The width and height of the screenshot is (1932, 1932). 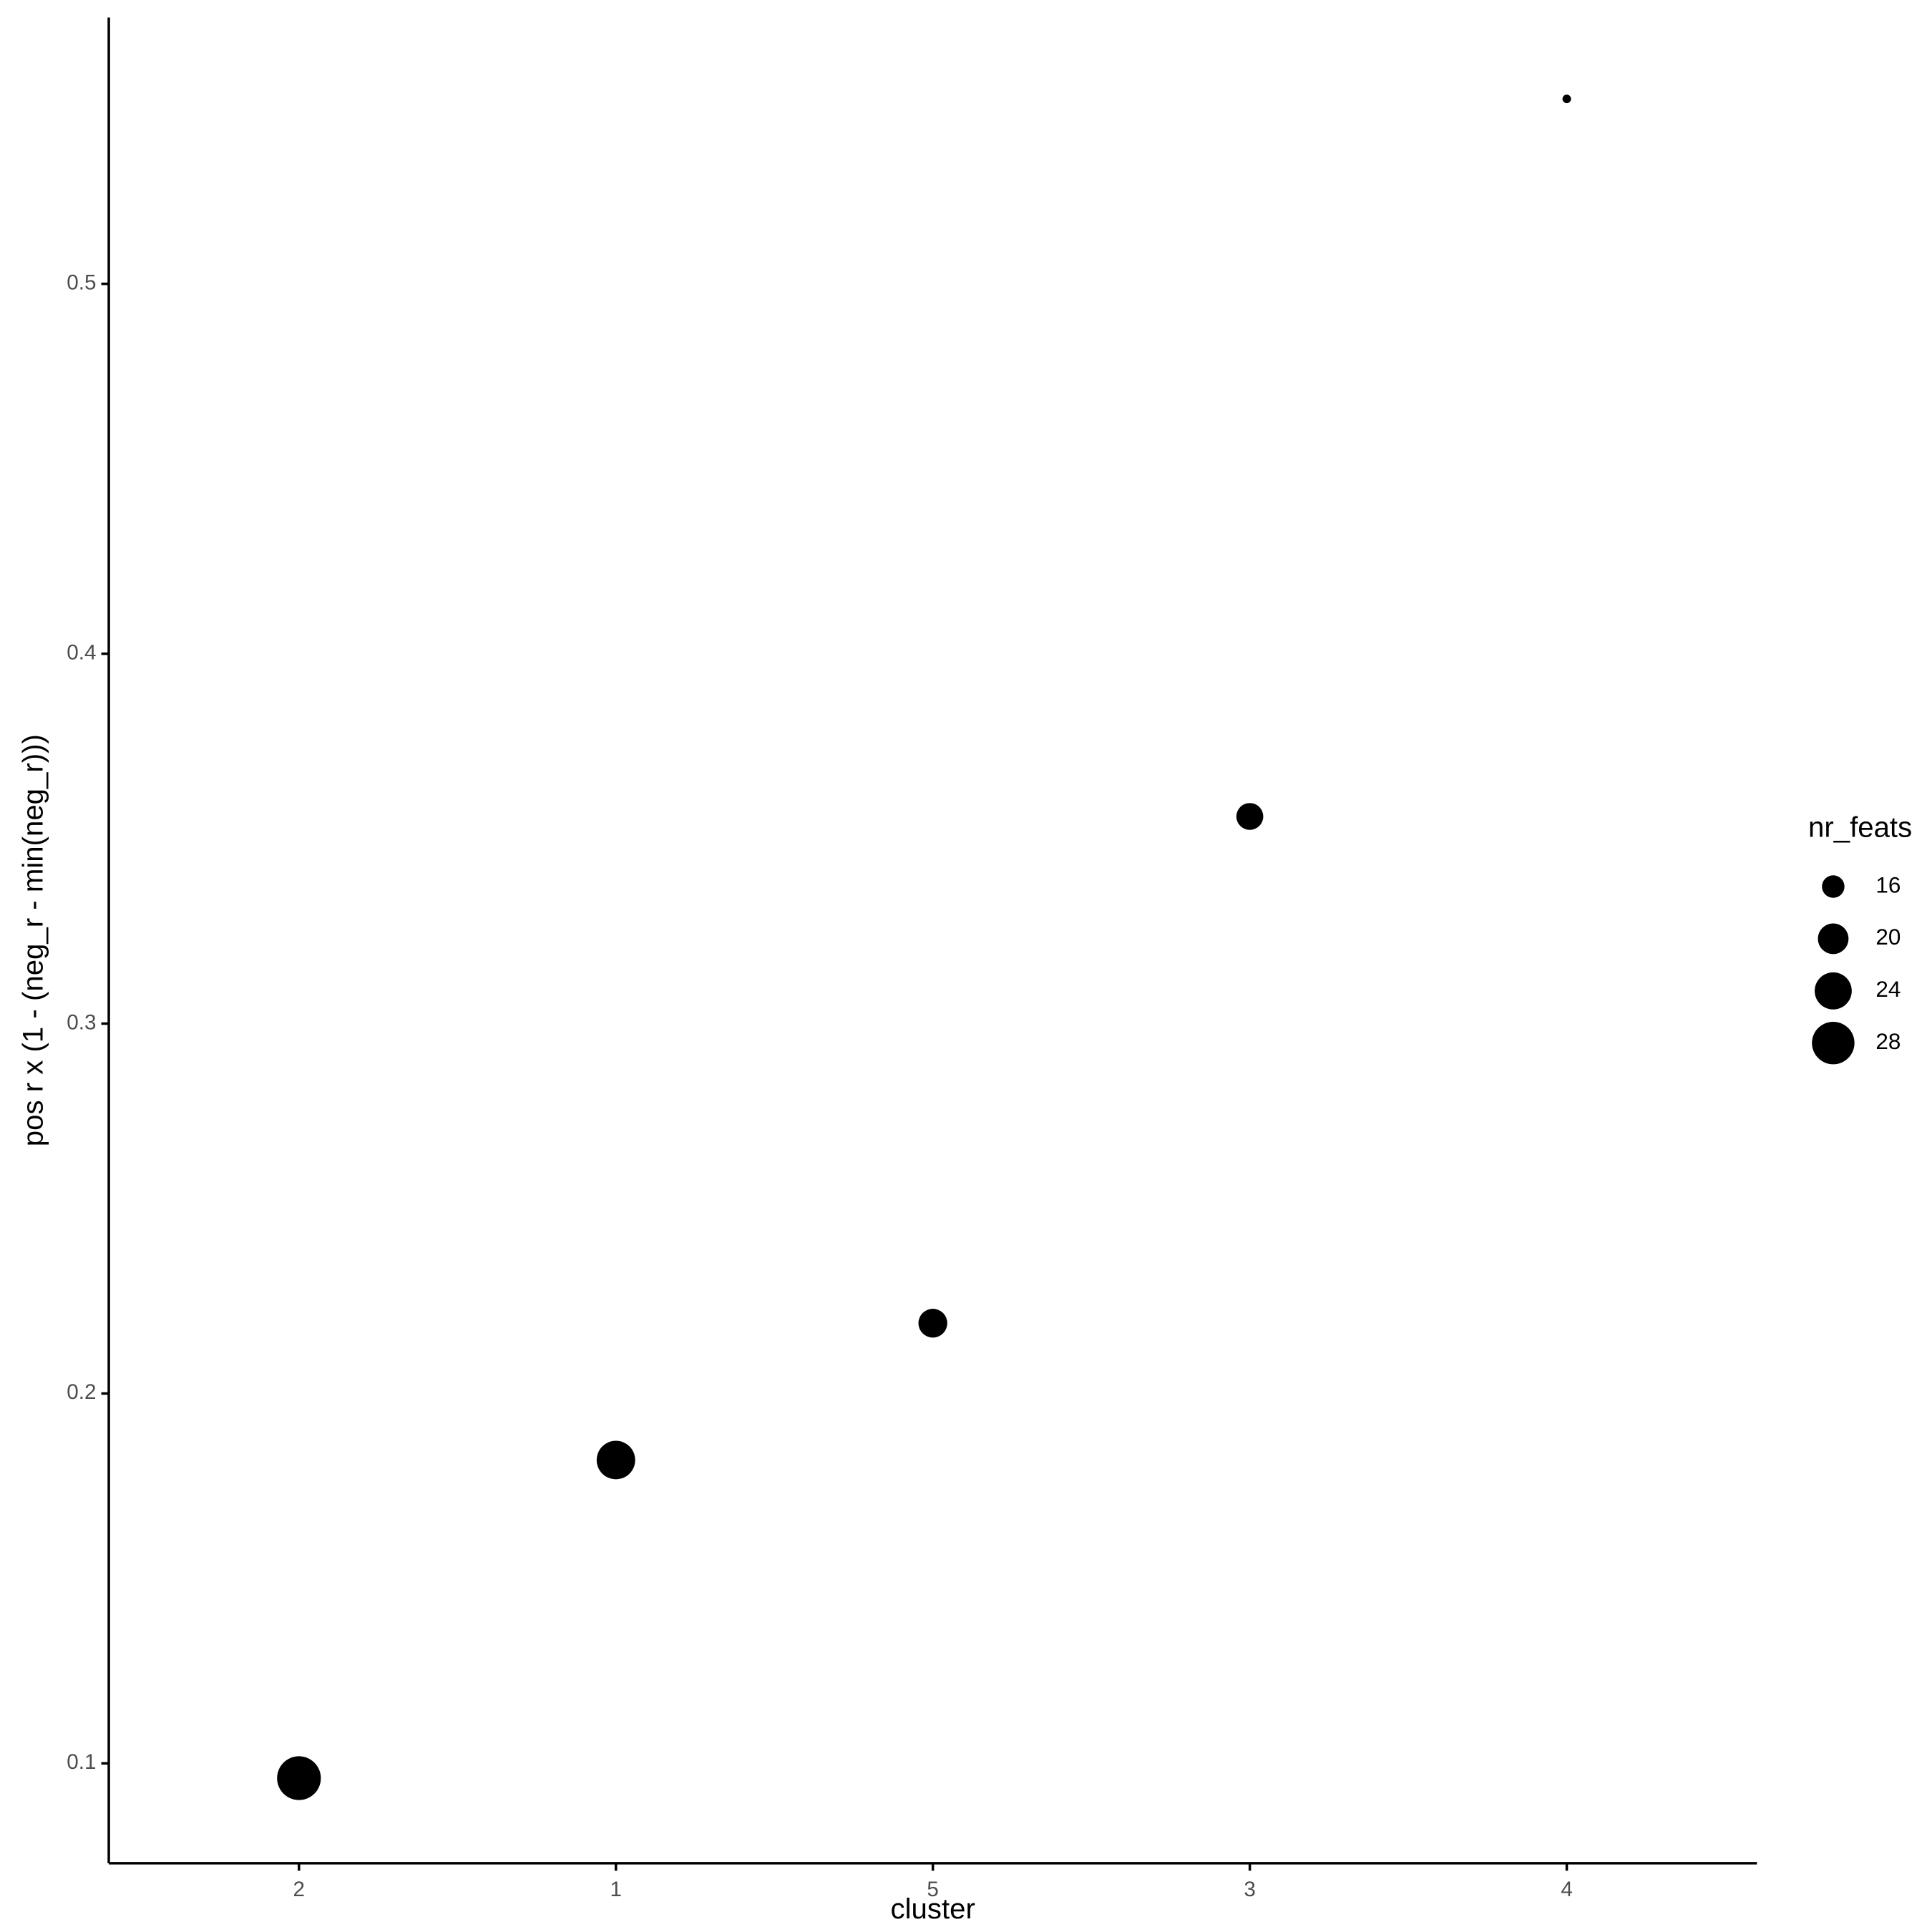 What do you see at coordinates (81, 282) in the screenshot?
I see `y-tick-label: 0.5` at bounding box center [81, 282].